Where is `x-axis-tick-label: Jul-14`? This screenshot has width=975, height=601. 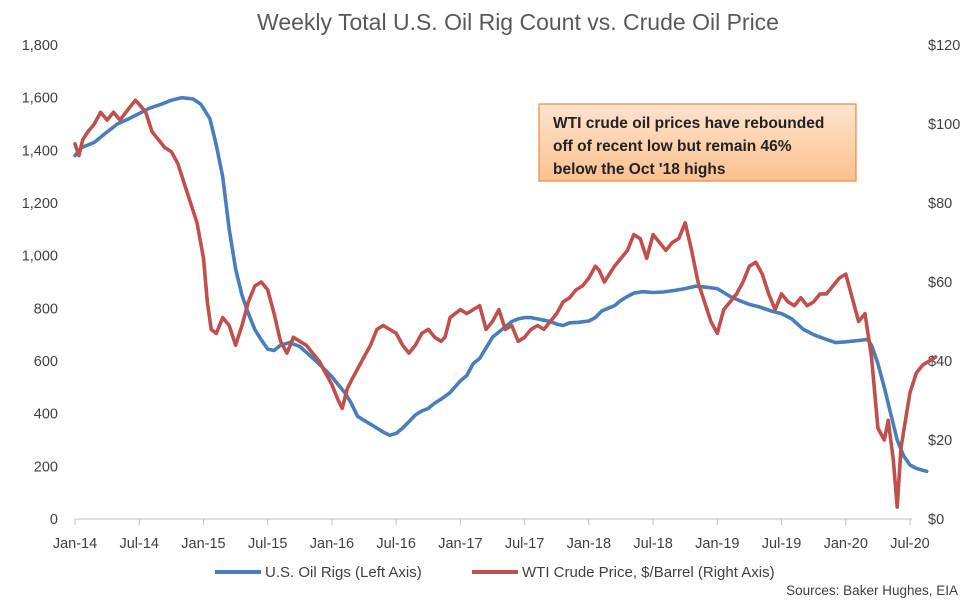
x-axis-tick-label: Jul-14 is located at coordinates (139, 544).